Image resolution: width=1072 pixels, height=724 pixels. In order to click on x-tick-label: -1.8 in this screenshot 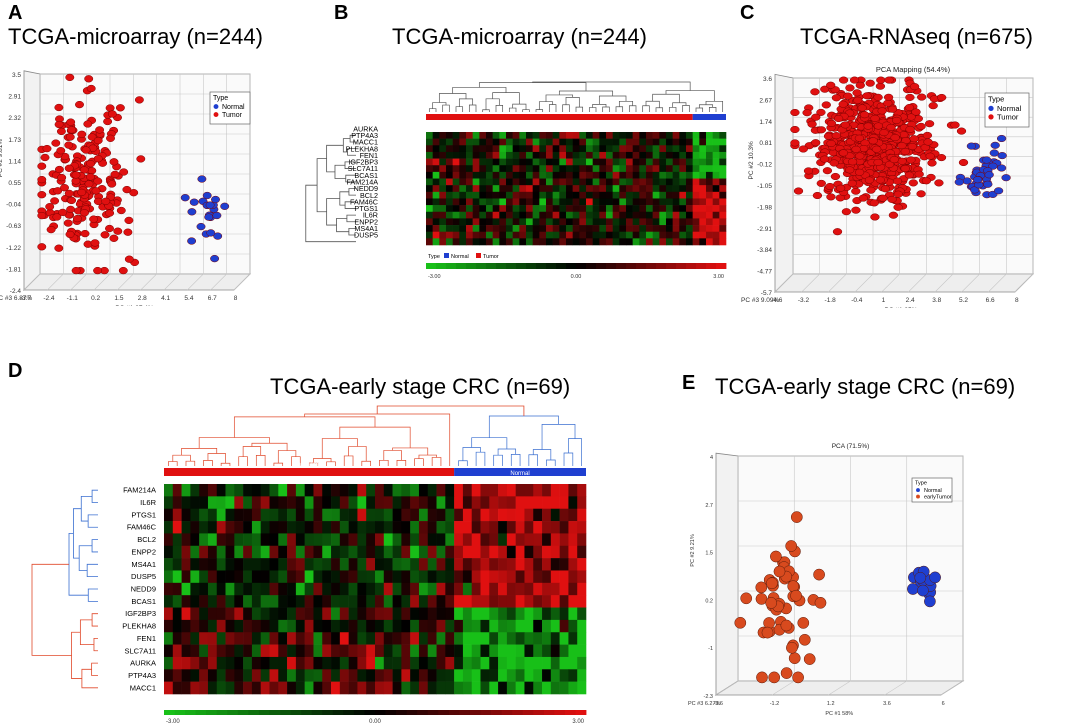, I will do `click(831, 300)`.